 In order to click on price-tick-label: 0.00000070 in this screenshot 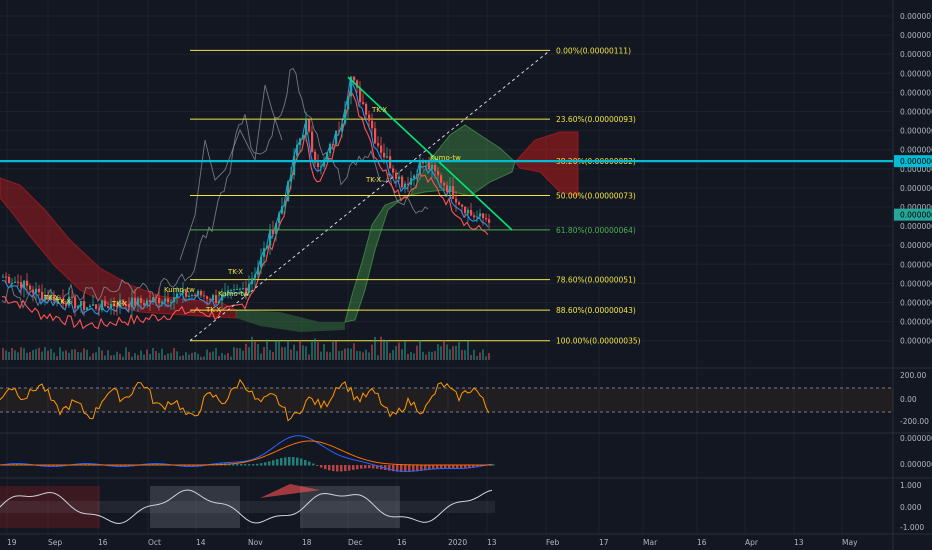, I will do `click(916, 207)`.